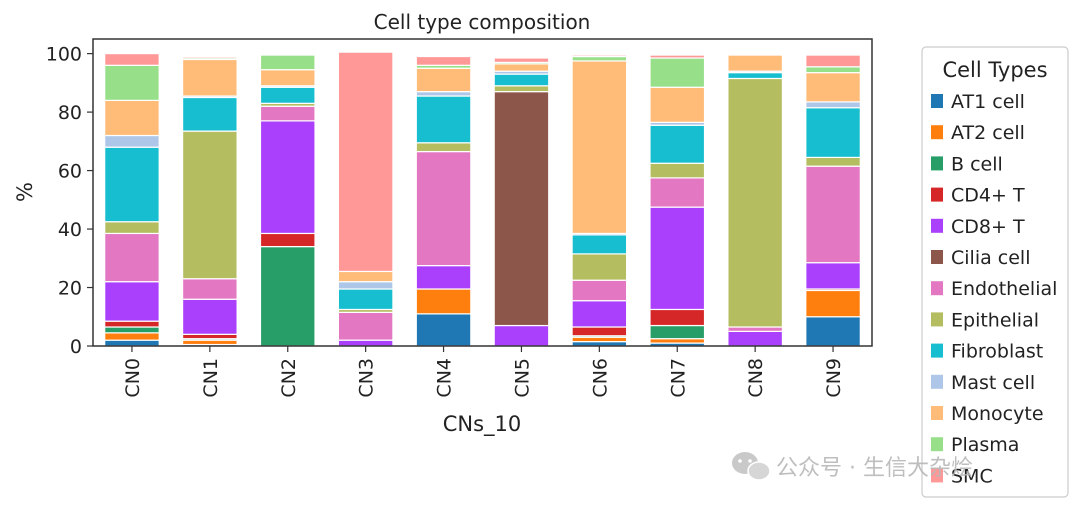 The height and width of the screenshot is (515, 1080). I want to click on legend-label-4: CD8+ T, so click(988, 227).